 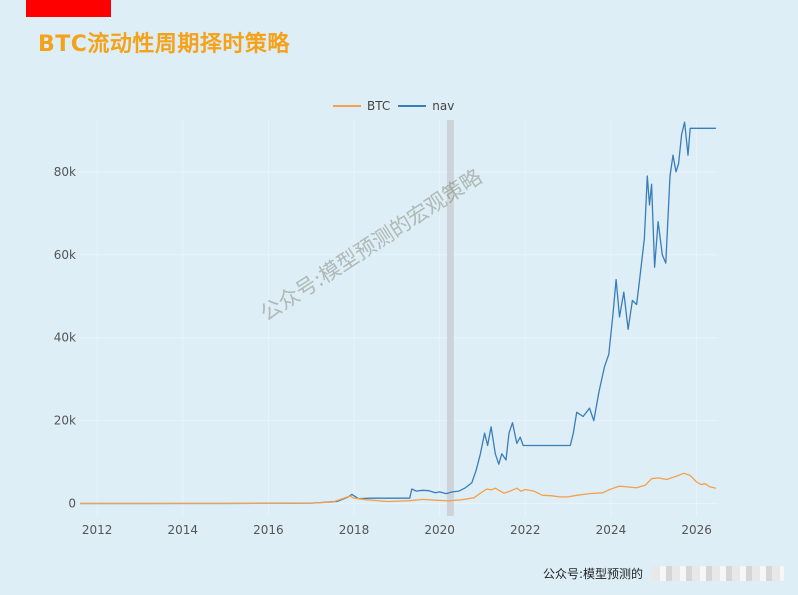 What do you see at coordinates (398, 488) in the screenshot?
I see `series-line-btc` at bounding box center [398, 488].